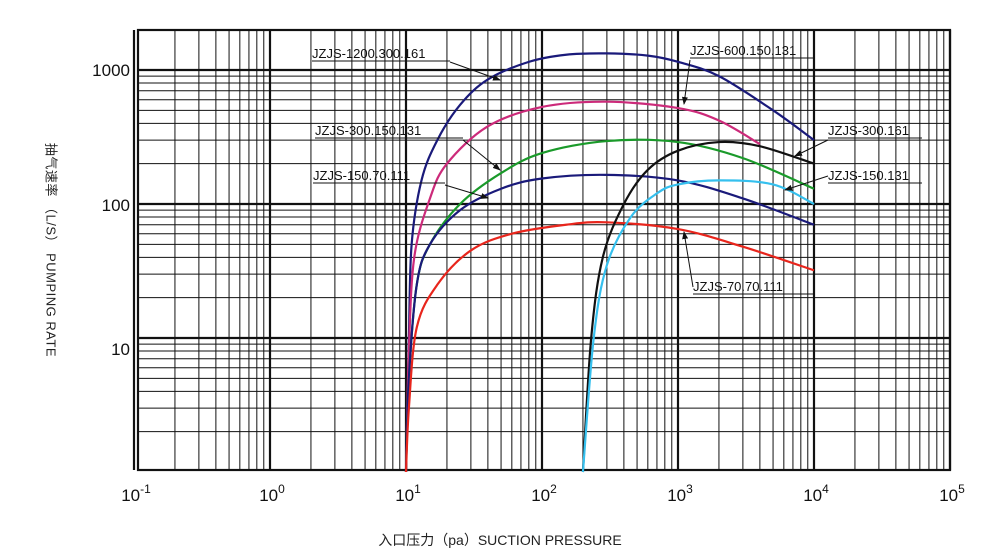 Image resolution: width=1000 pixels, height=558 pixels. Describe the element at coordinates (417, 489) in the screenshot. I see `x-tick-exponent: 1` at that location.